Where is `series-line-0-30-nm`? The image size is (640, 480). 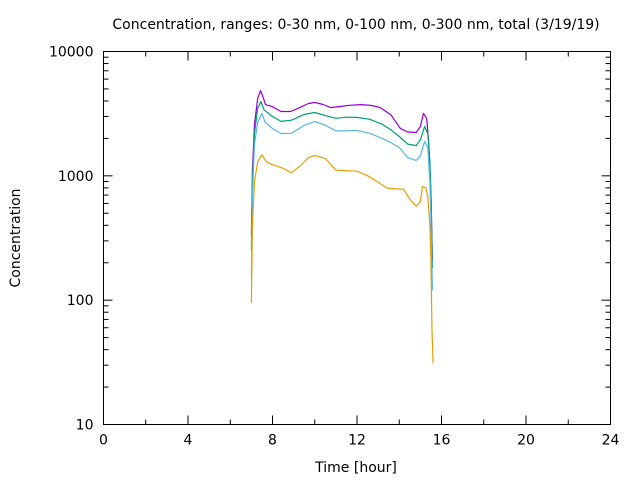
series-line-0-30-nm is located at coordinates (342, 259).